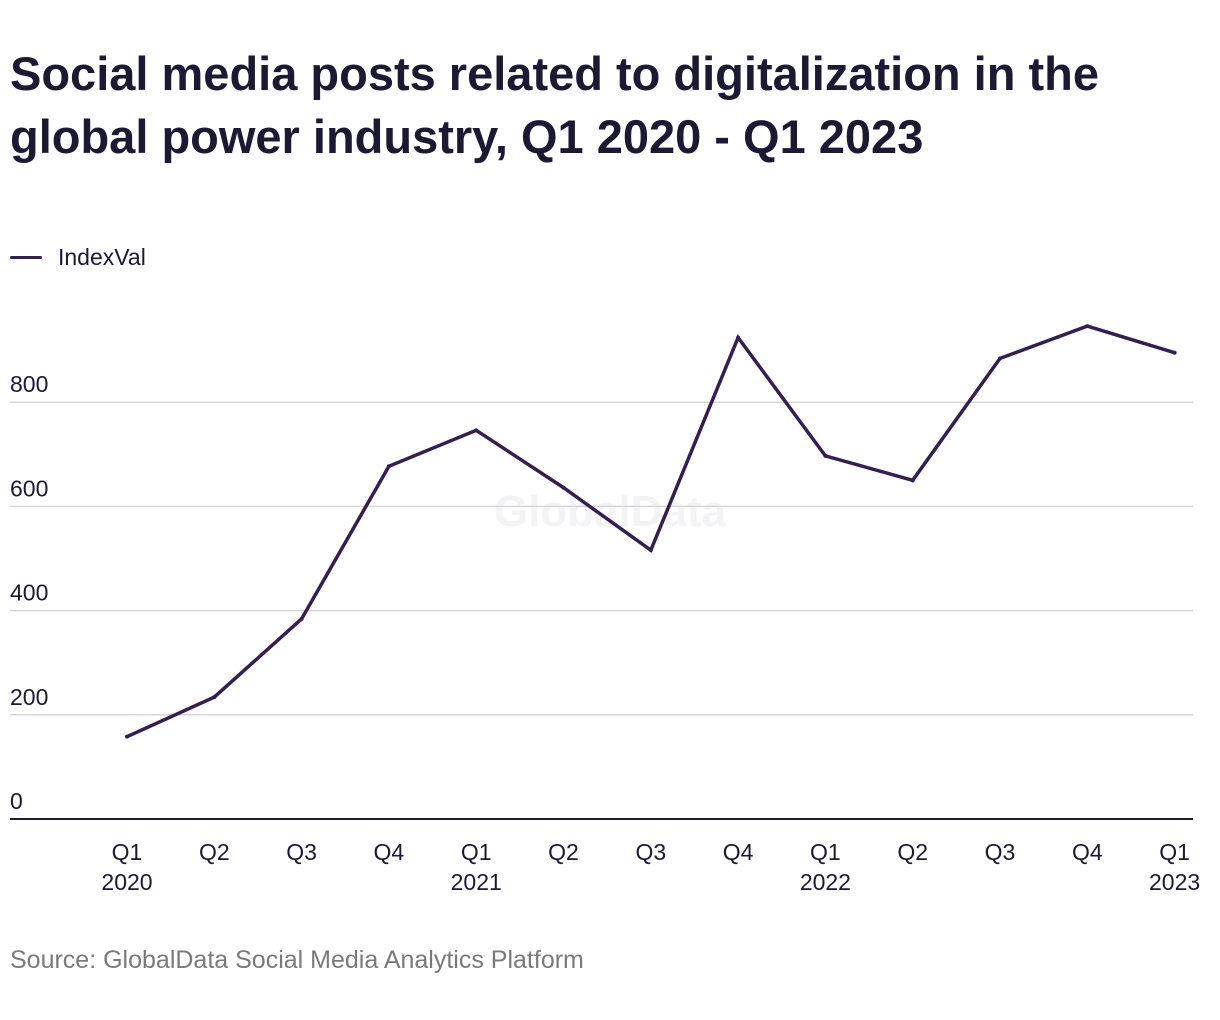  What do you see at coordinates (26, 257) in the screenshot?
I see `legend-swatch` at bounding box center [26, 257].